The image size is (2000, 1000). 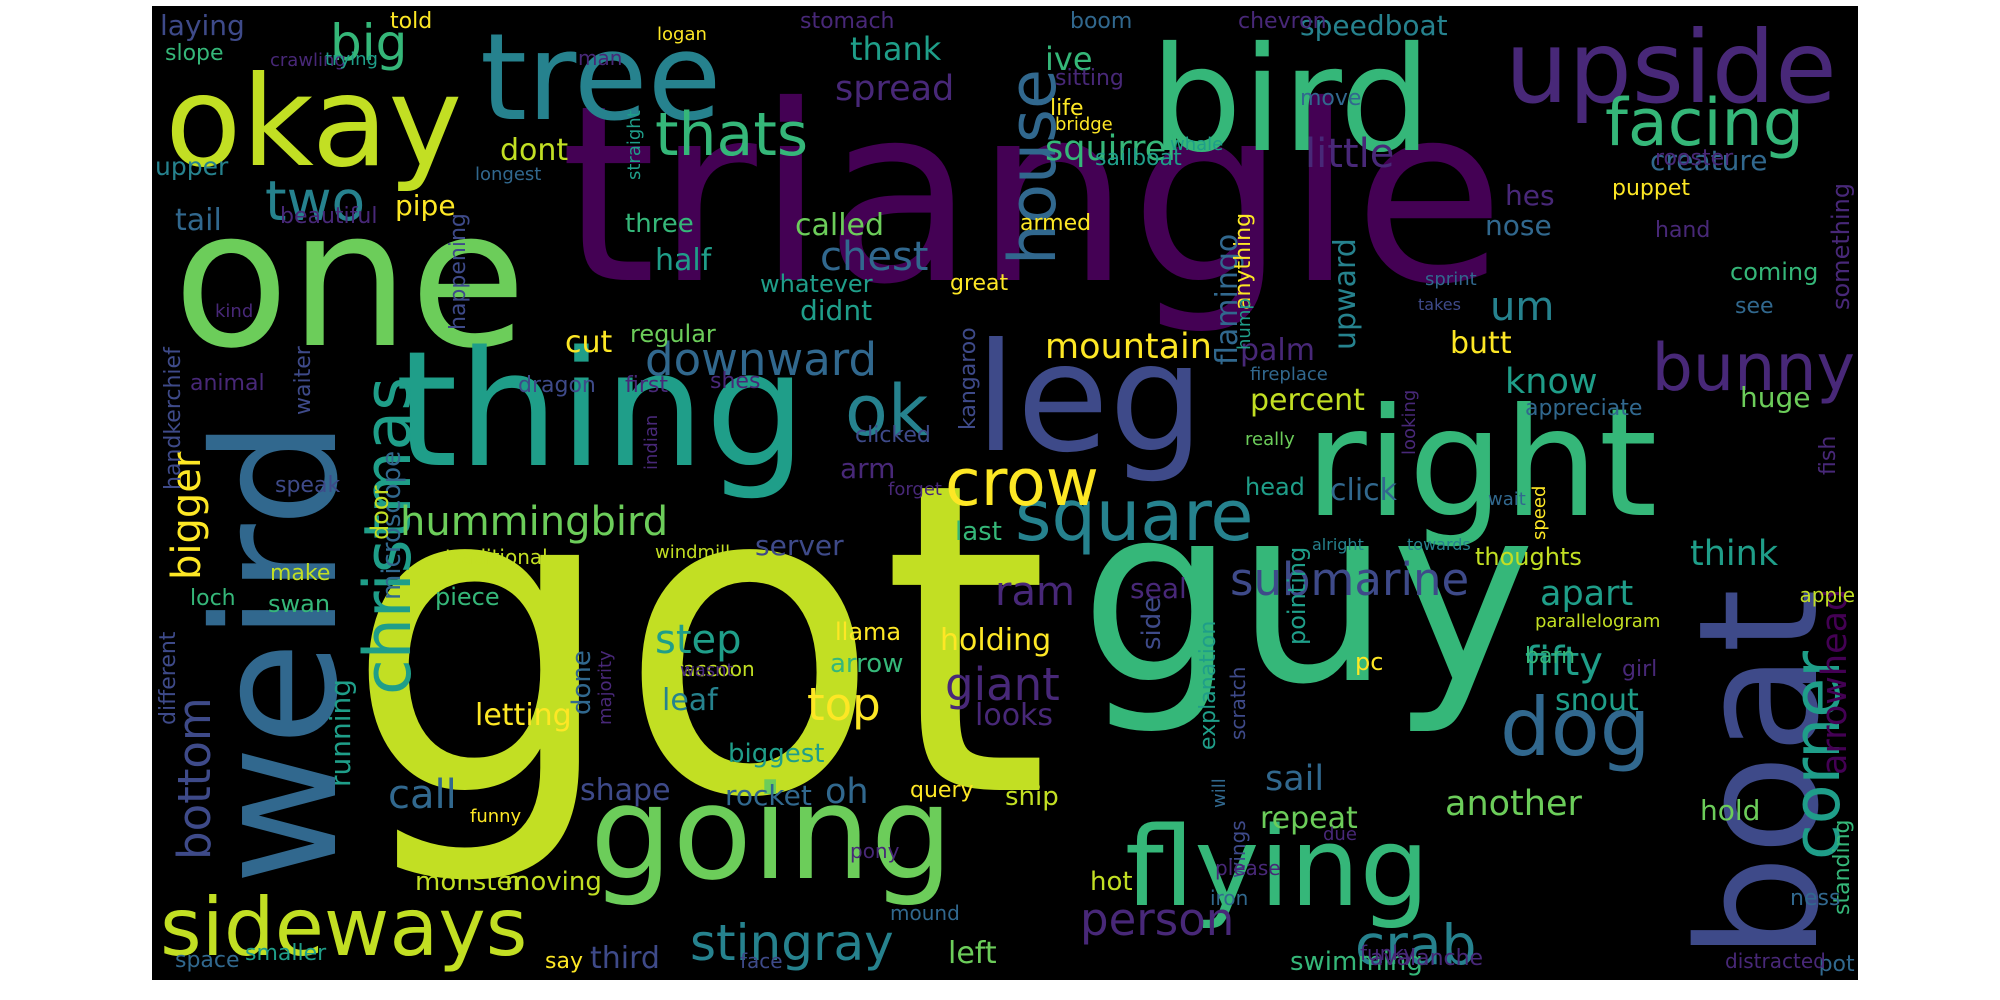 I want to click on word-right: right, so click(x=1481, y=464).